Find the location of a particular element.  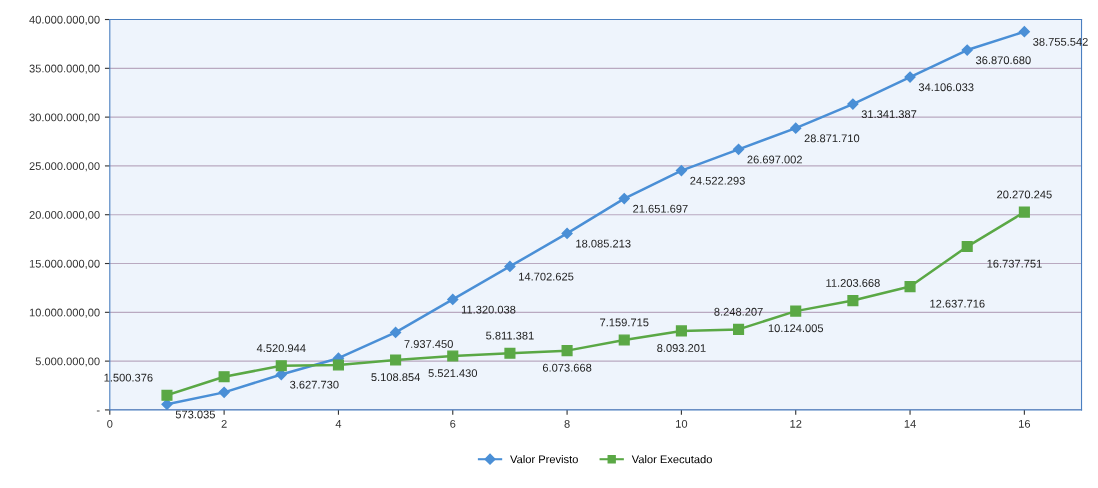

x-tick-label: 16 is located at coordinates (1025, 423).